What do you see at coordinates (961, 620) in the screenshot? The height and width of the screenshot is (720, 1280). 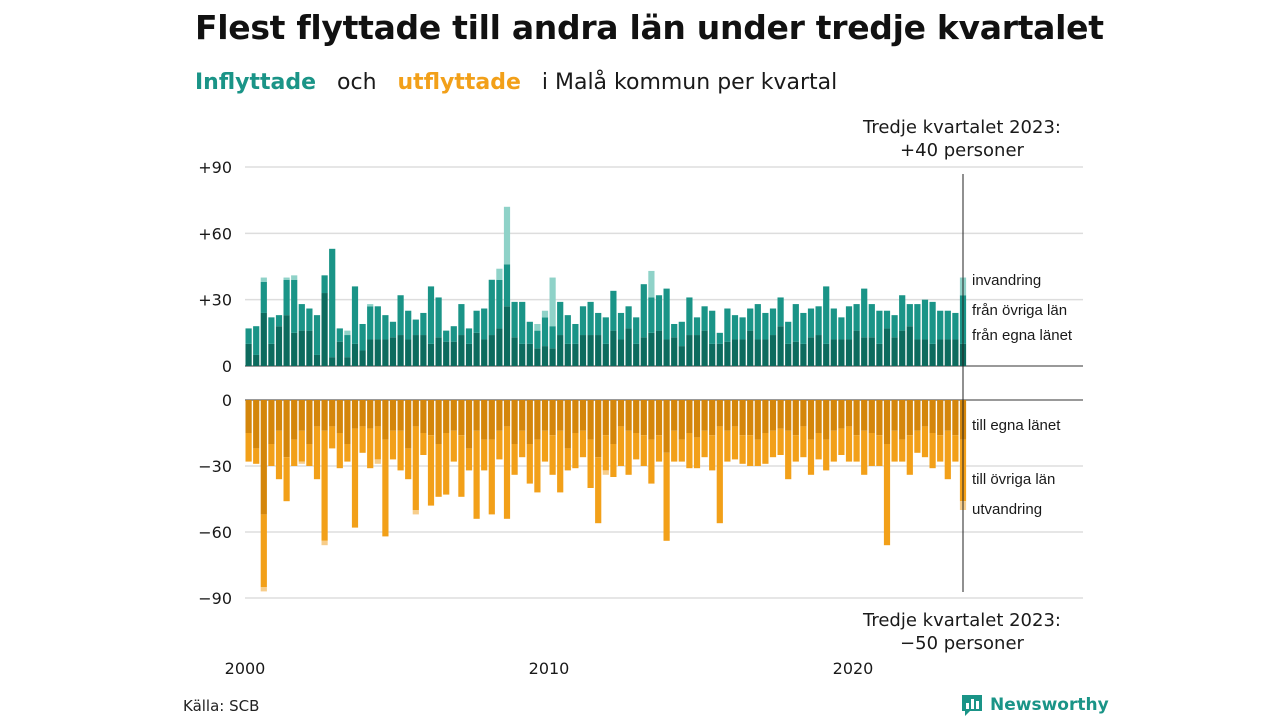 I see `bottom-annotation-line1: Tredje kvartalet 2023:` at bounding box center [961, 620].